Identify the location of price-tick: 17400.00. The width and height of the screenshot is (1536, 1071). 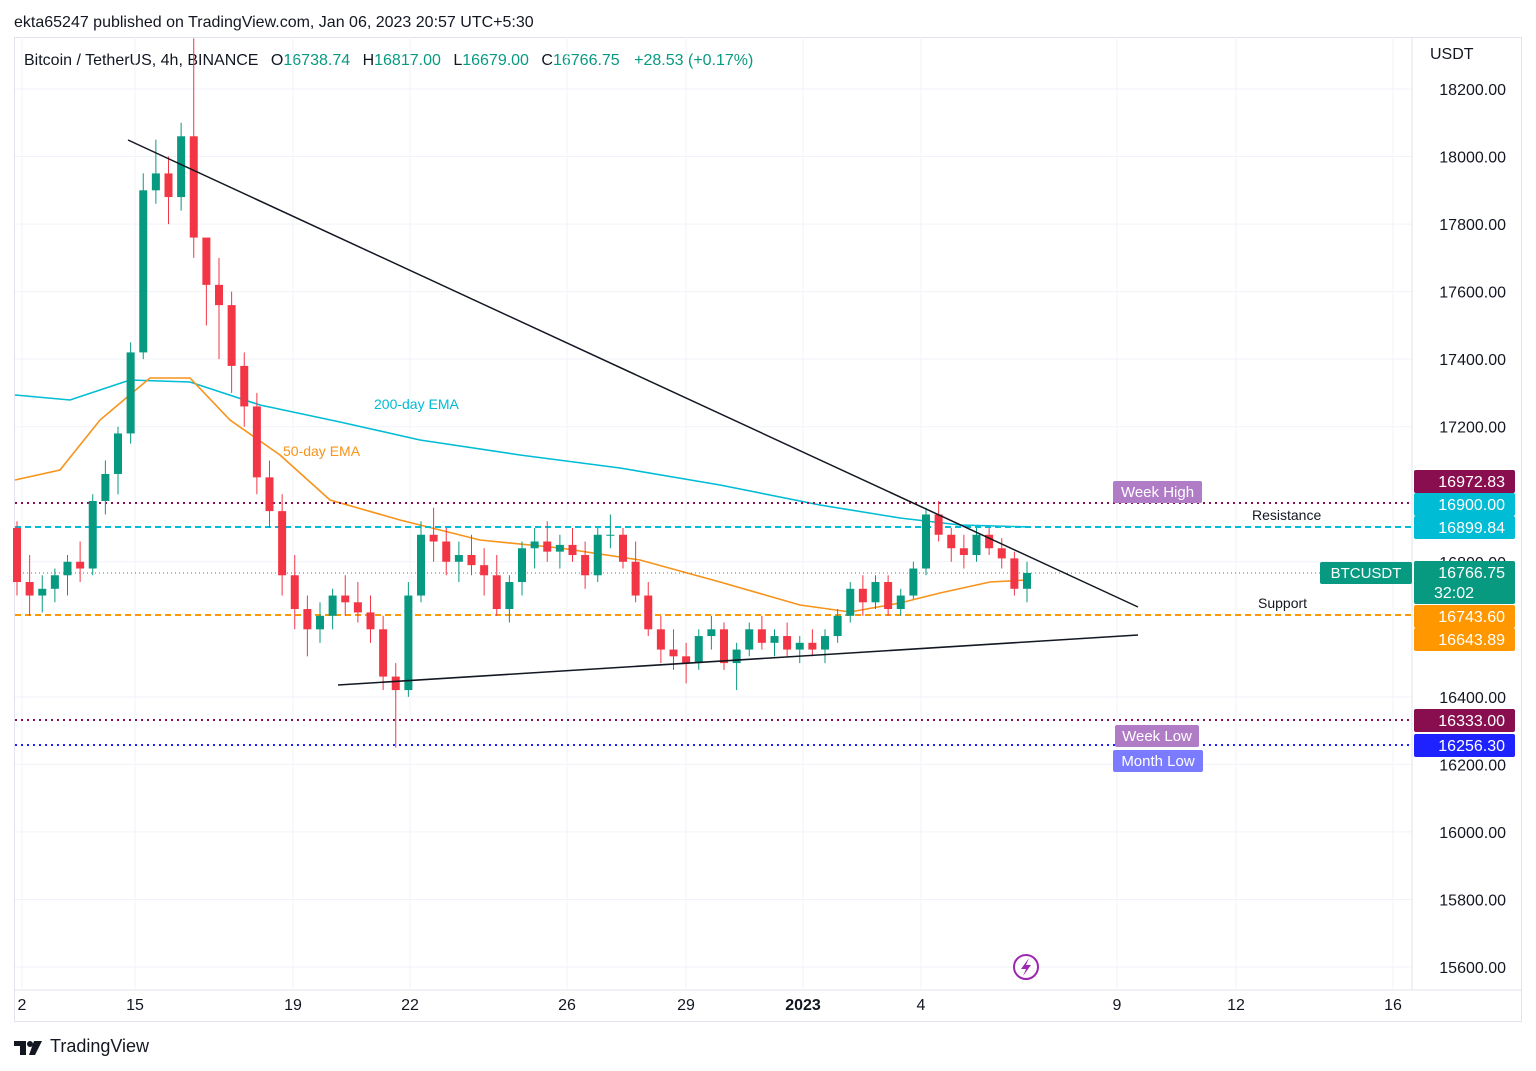
(1472, 360).